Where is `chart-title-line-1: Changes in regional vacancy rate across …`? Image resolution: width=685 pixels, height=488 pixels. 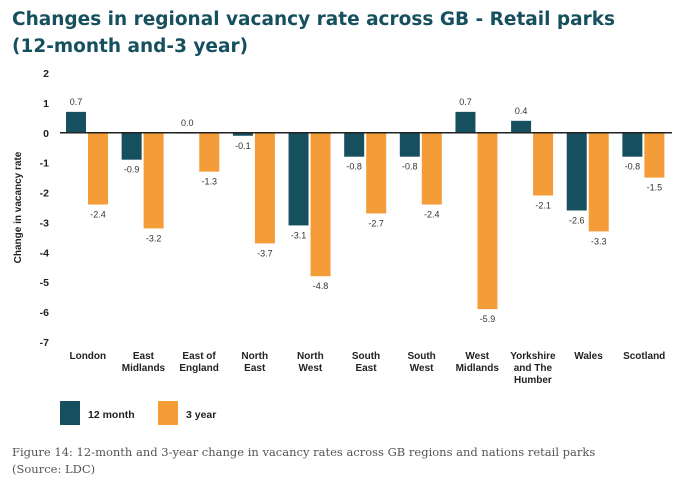
chart-title-line-1: Changes in regional vacancy rate across … is located at coordinates (314, 19).